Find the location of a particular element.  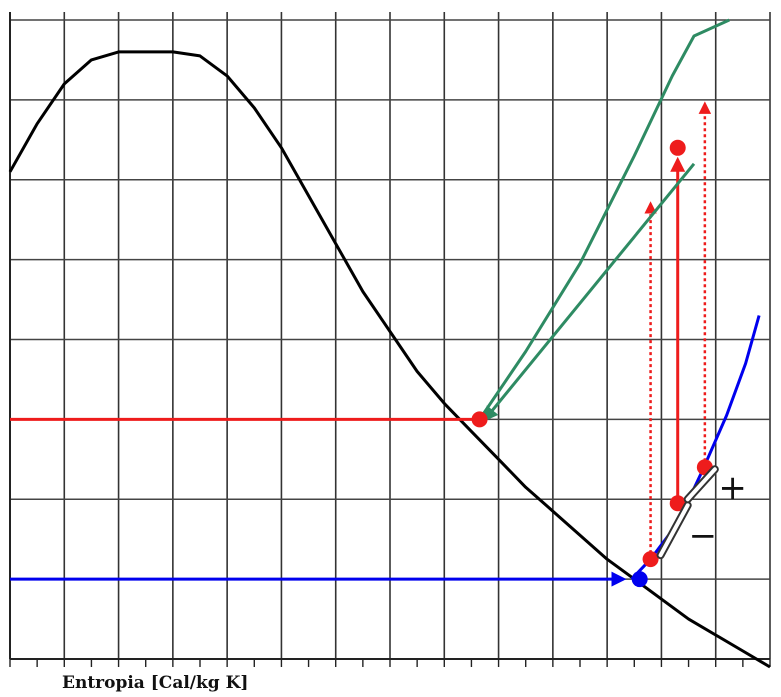

annotation-0: + is located at coordinates (732, 488).